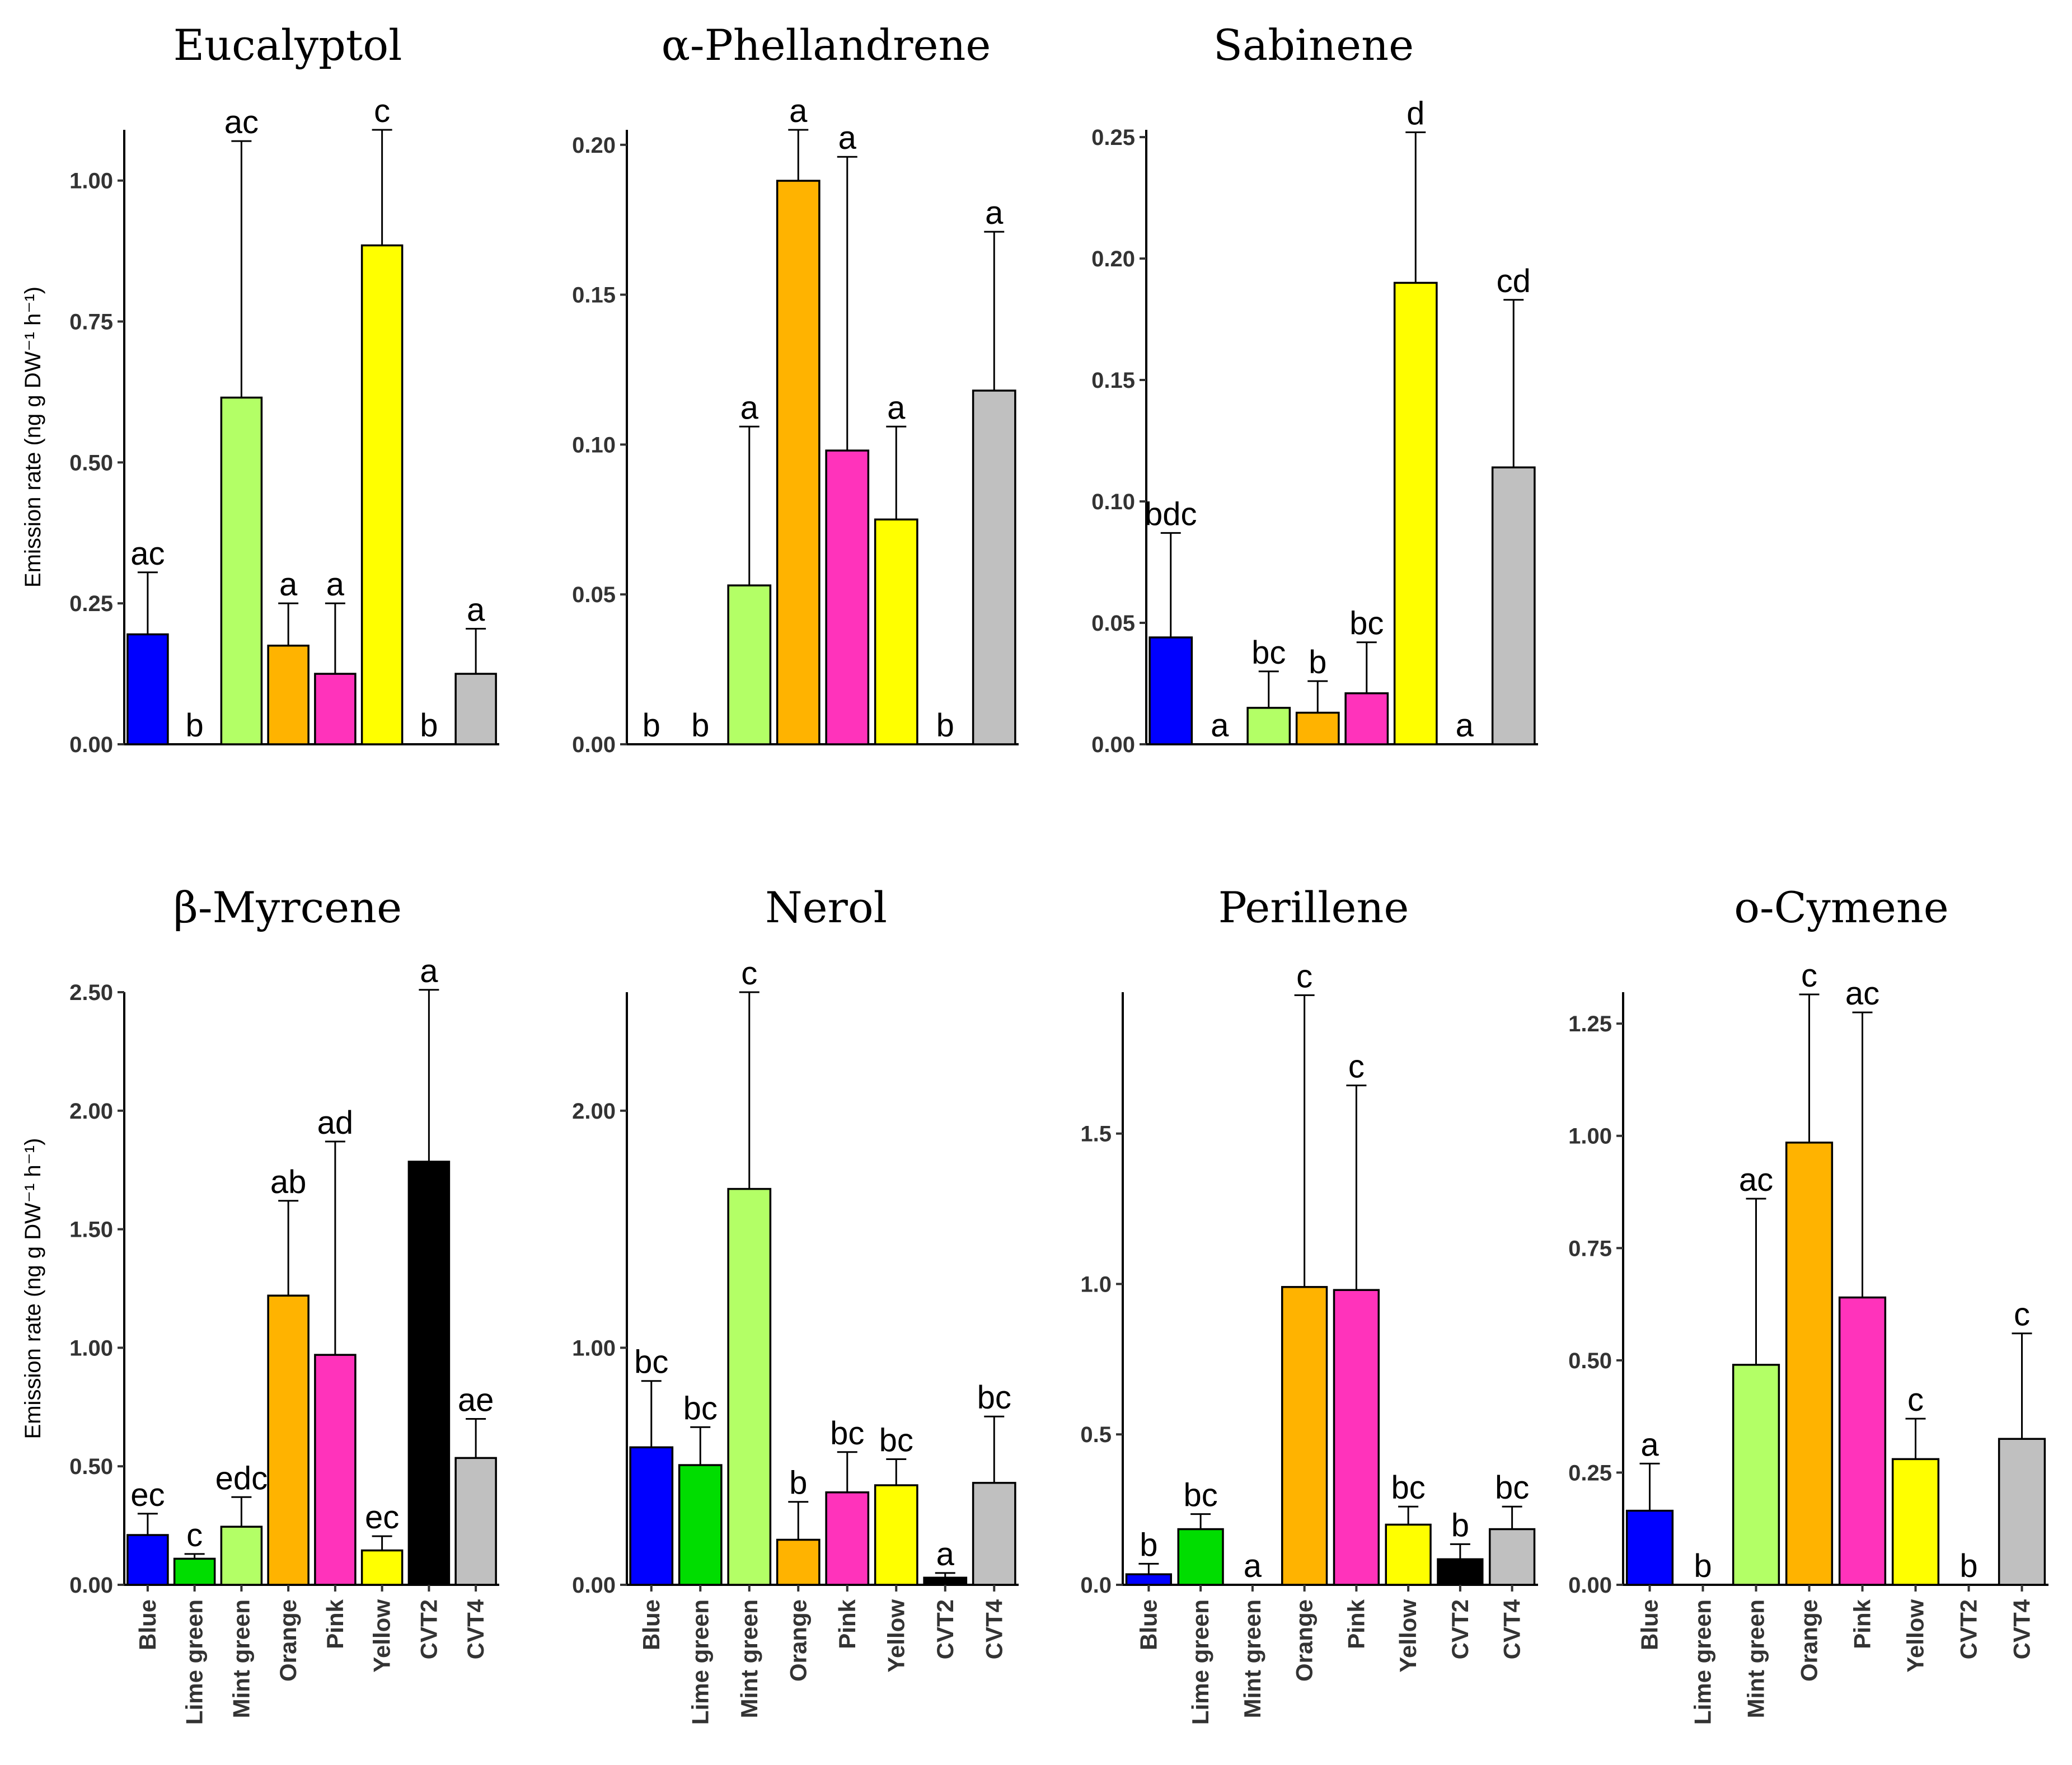 Image resolution: width=2072 pixels, height=1765 pixels. Describe the element at coordinates (1096, 1134) in the screenshot. I see `y-tick-label: 1.5` at that location.